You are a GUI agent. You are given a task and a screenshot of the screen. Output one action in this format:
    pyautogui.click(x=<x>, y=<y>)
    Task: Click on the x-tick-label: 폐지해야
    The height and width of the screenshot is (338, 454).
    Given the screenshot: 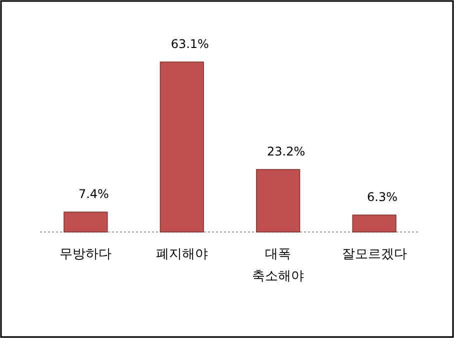 What is the action you would take?
    pyautogui.click(x=182, y=254)
    